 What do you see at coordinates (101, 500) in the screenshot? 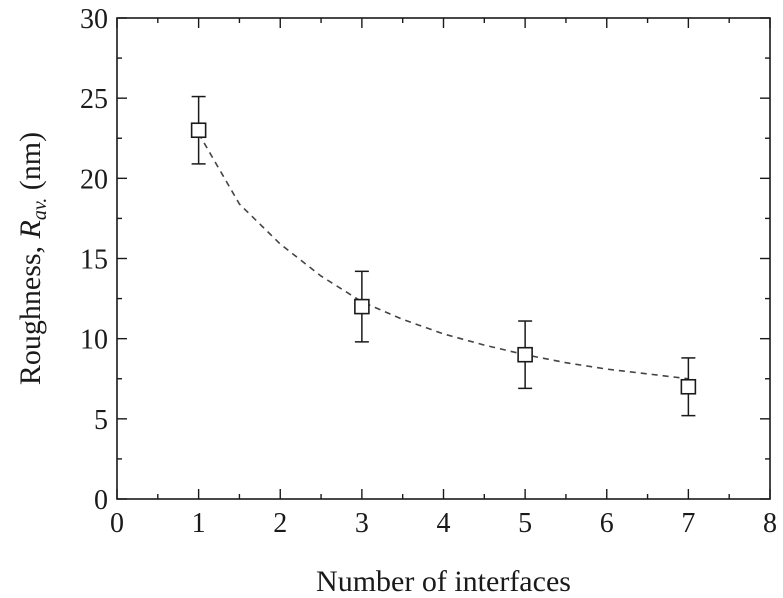
I see `y-tick-label: 0` at bounding box center [101, 500].